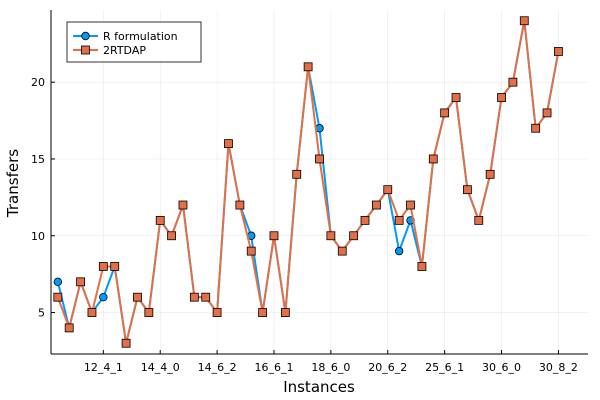  Describe the element at coordinates (160, 367) in the screenshot. I see `x-tick-label-1: 14_4_0` at that location.